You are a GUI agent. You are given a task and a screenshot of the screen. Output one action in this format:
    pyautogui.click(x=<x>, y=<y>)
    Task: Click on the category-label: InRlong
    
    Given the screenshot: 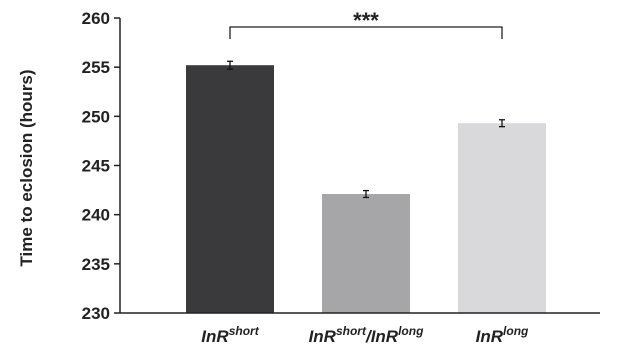 What is the action you would take?
    pyautogui.click(x=502, y=335)
    